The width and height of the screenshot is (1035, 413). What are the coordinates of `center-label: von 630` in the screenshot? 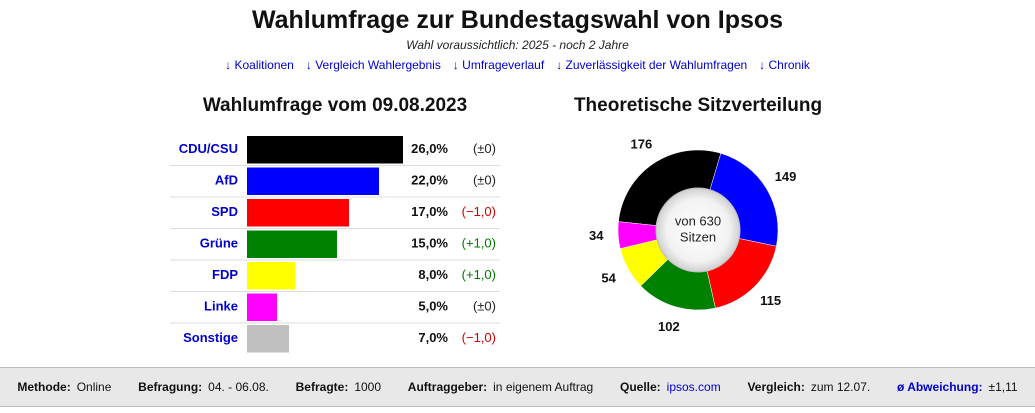 It's located at (698, 220).